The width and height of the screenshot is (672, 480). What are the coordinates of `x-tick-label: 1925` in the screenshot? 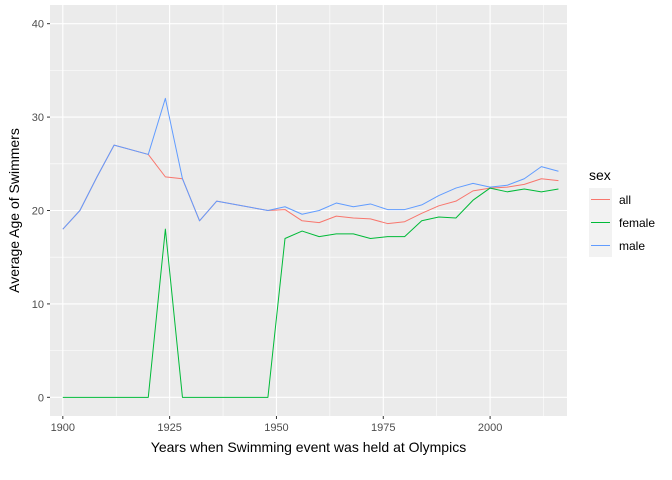 It's located at (169, 428).